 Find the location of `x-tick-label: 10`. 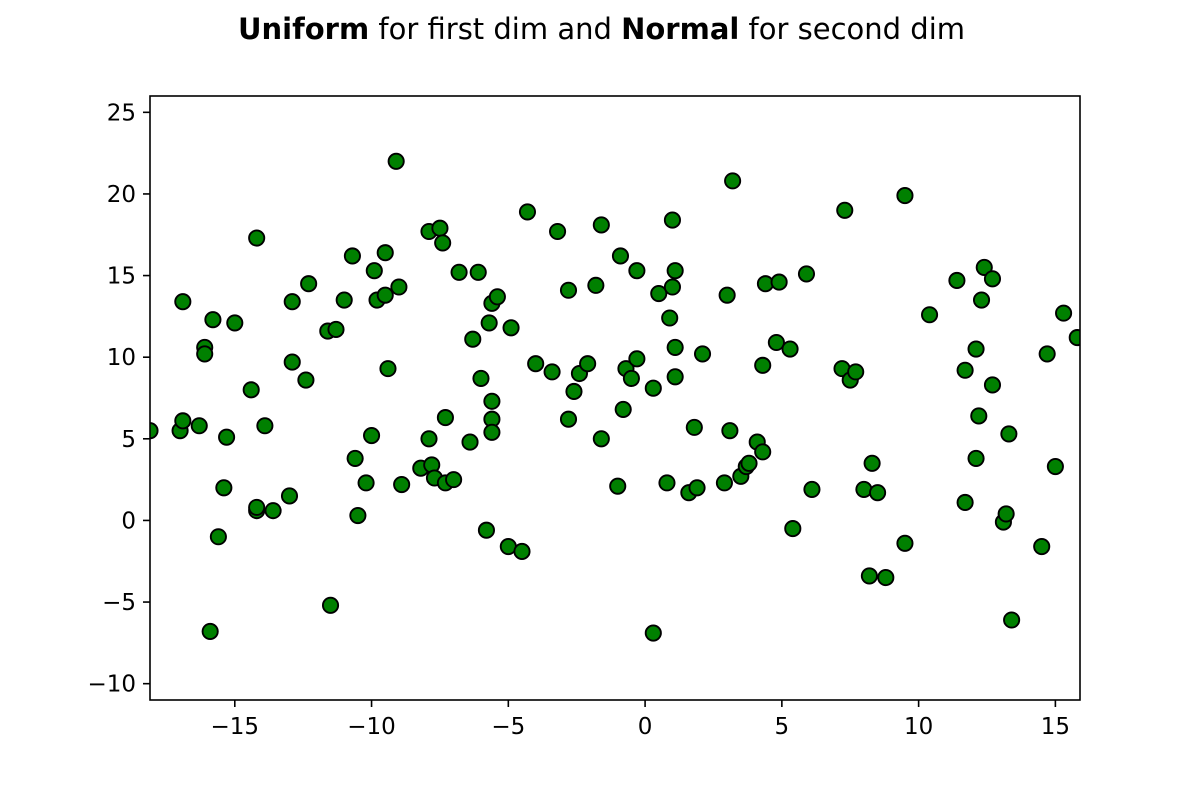

x-tick-label: 10 is located at coordinates (918, 727).